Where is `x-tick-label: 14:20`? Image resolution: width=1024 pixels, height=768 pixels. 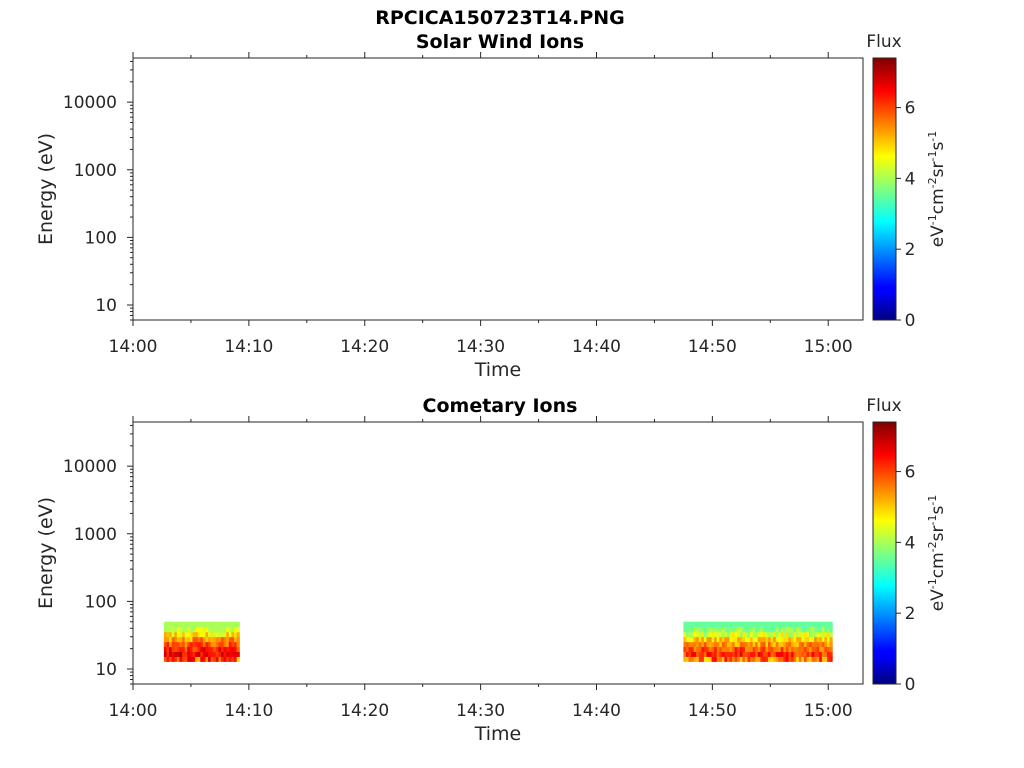
x-tick-label: 14:20 is located at coordinates (364, 347).